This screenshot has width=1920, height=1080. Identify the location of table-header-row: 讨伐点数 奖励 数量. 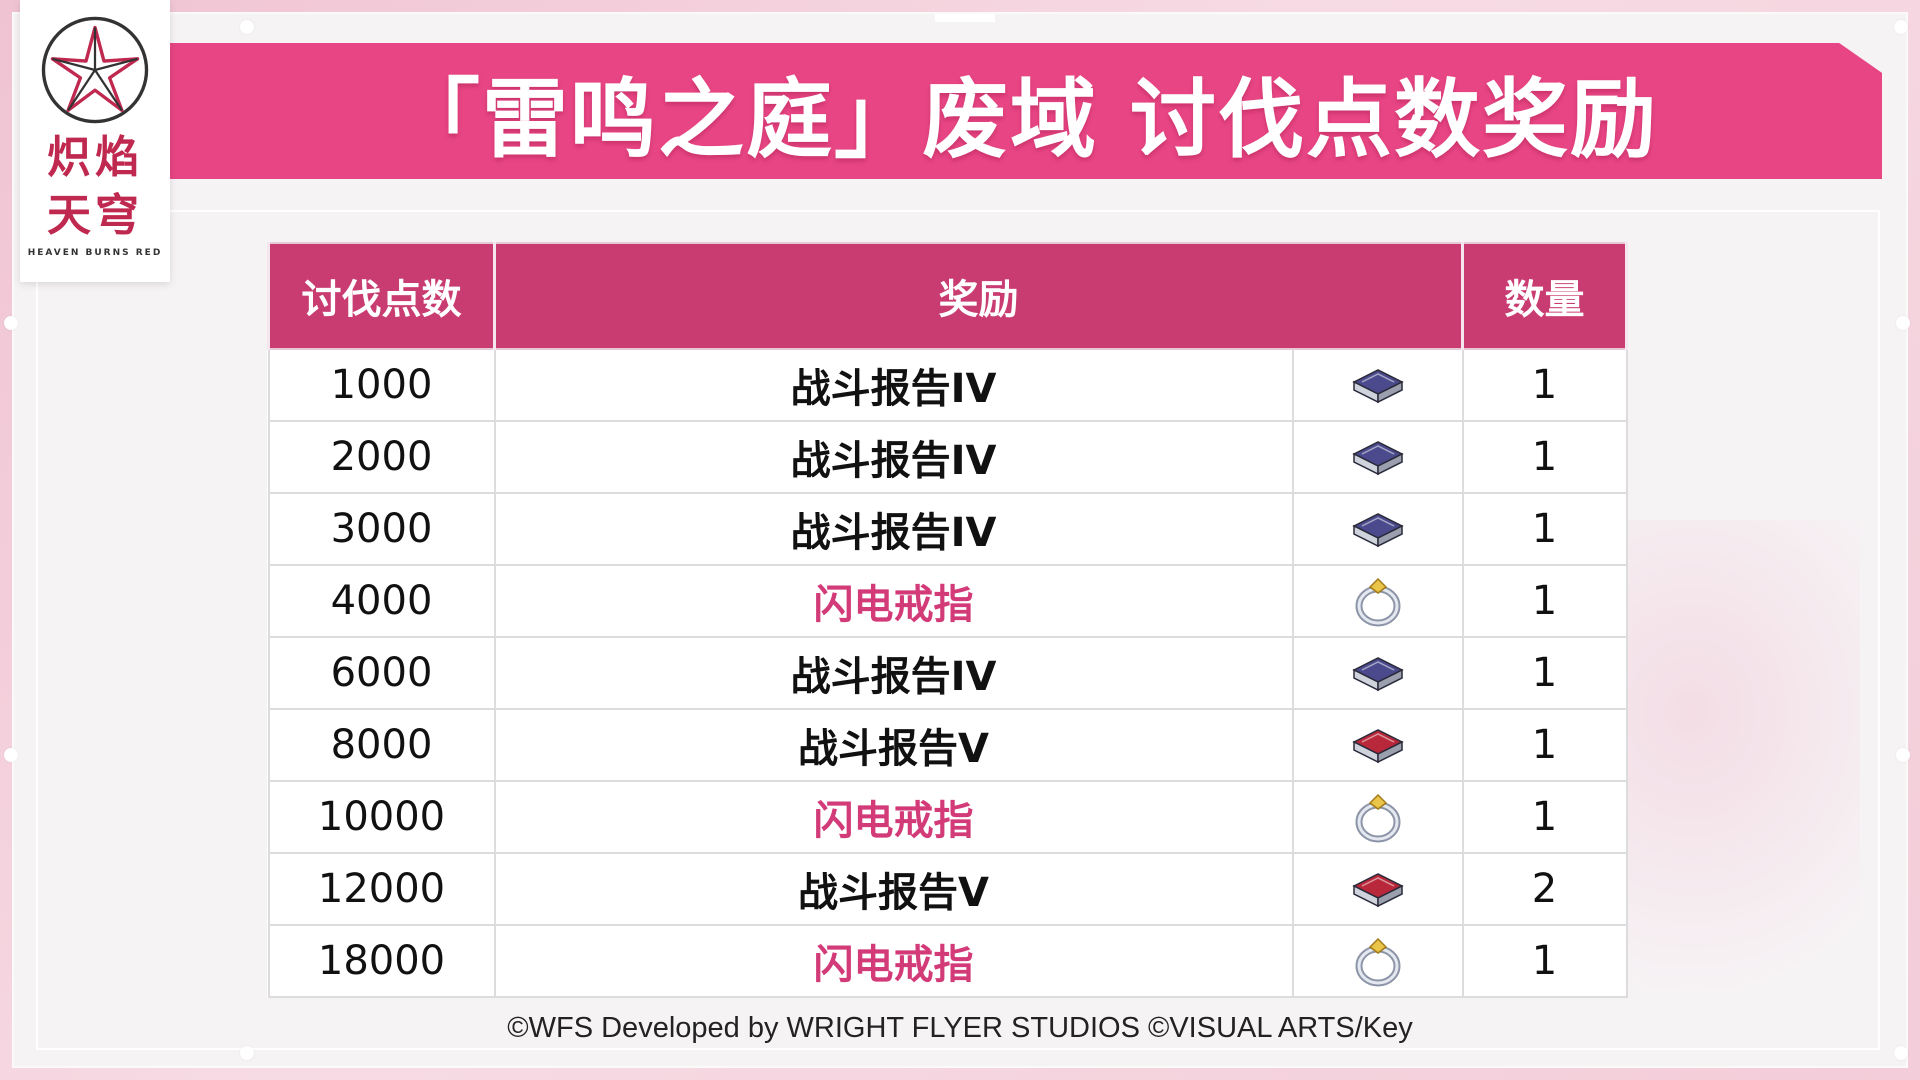
(947, 296).